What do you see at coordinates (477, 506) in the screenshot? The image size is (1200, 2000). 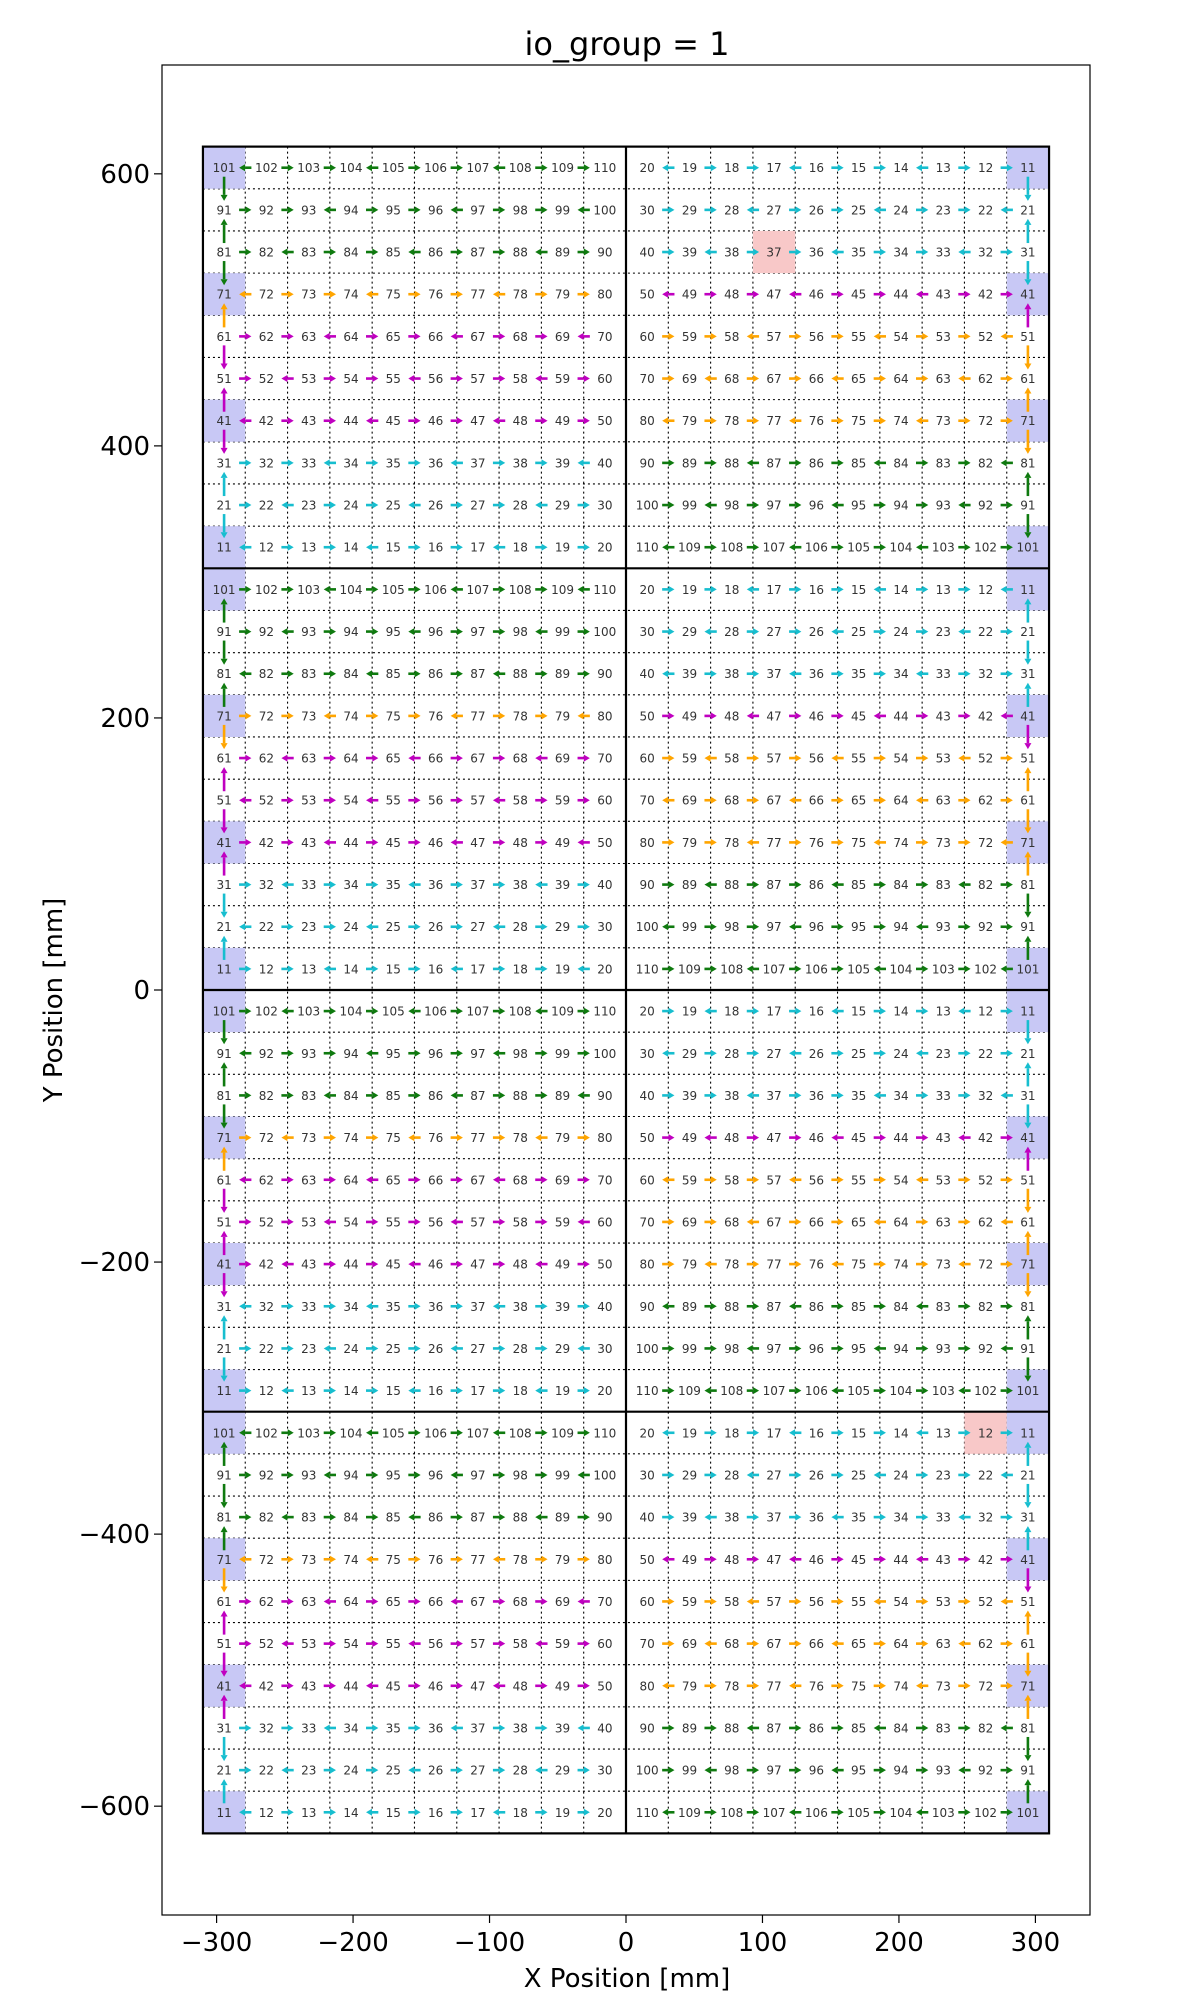 I see `chip-label: 27` at bounding box center [477, 506].